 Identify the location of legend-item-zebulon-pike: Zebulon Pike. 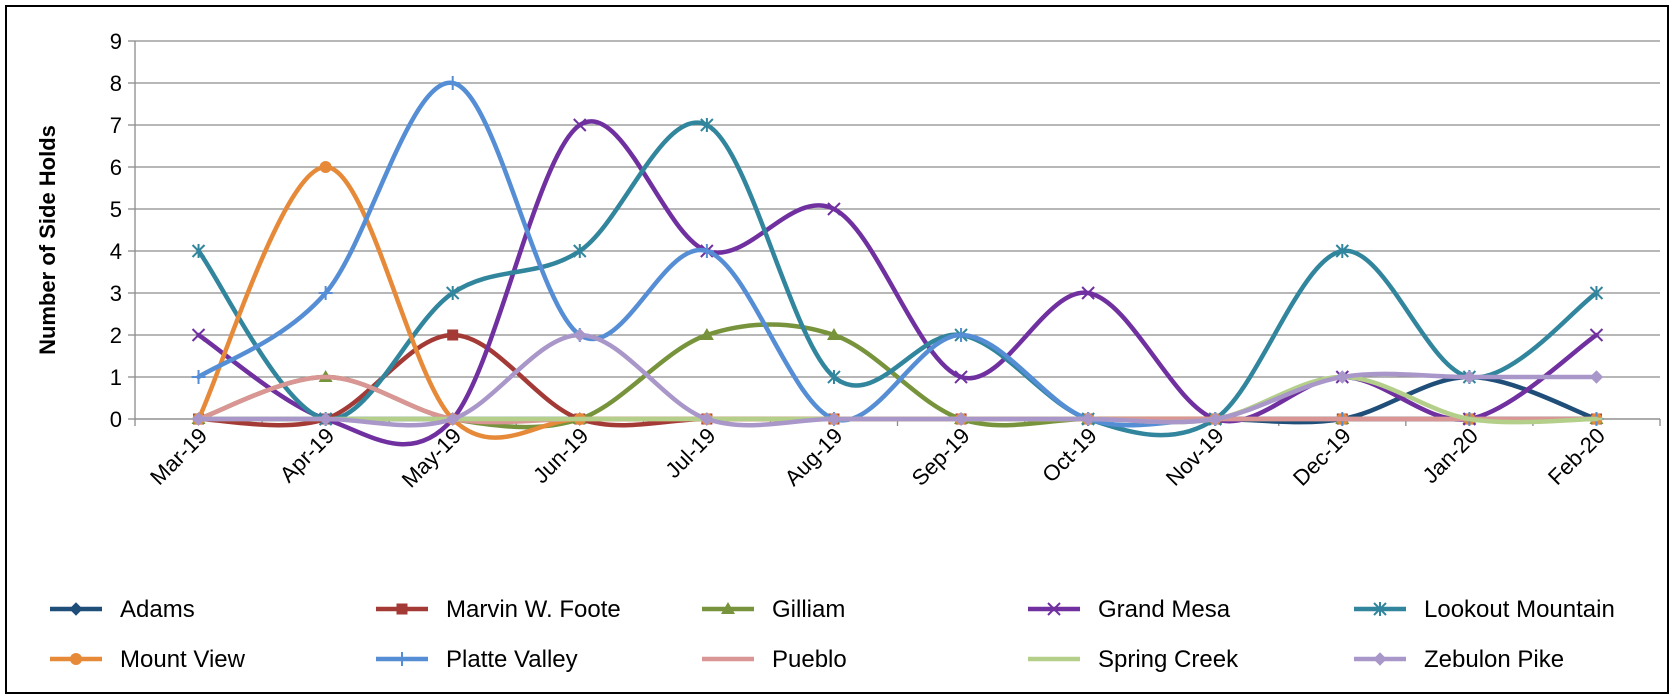
(1459, 659).